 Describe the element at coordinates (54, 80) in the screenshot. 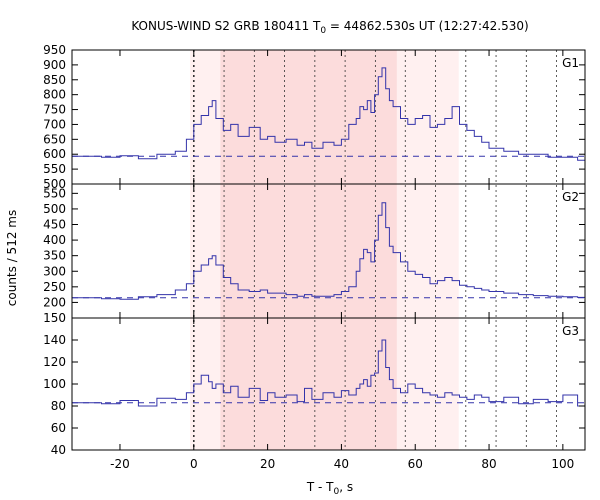

I see `y-tick-label: 850` at that location.